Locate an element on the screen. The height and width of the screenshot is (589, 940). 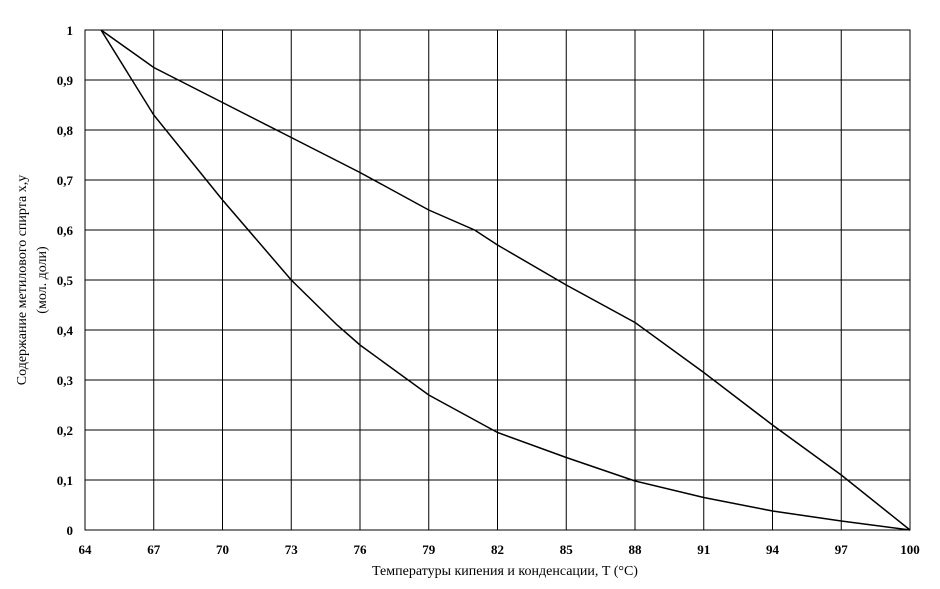
x-tick-label: 79 is located at coordinates (429, 549).